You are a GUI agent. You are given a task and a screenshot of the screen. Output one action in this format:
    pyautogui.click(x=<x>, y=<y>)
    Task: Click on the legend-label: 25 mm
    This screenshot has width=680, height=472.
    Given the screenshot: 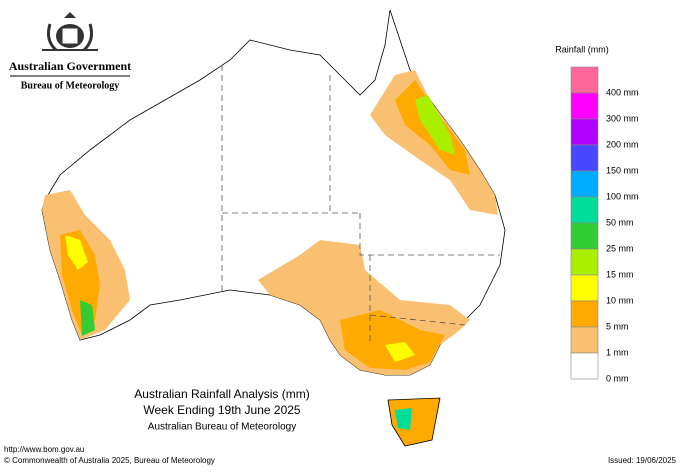 What is the action you would take?
    pyautogui.click(x=620, y=248)
    